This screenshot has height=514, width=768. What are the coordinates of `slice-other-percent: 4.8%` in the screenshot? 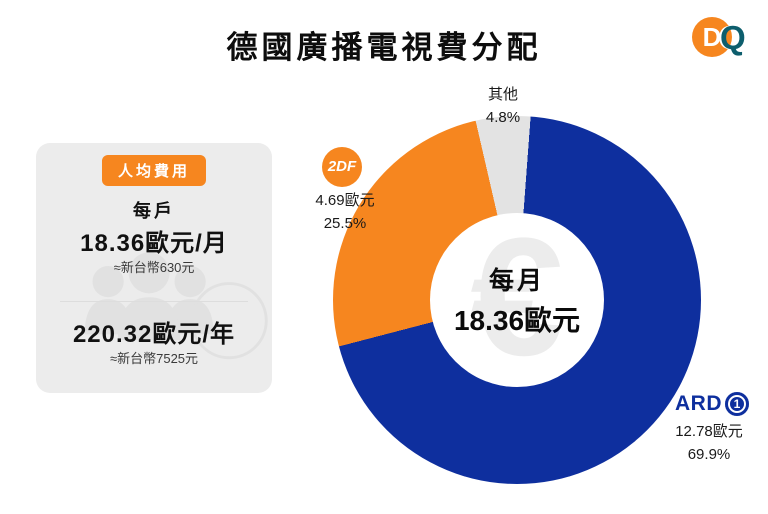 It's located at (503, 117).